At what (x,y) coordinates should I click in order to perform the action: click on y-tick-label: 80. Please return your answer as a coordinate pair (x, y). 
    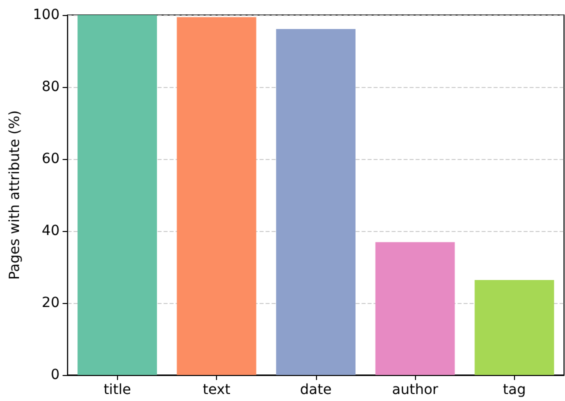
    Looking at the image, I should click on (51, 87).